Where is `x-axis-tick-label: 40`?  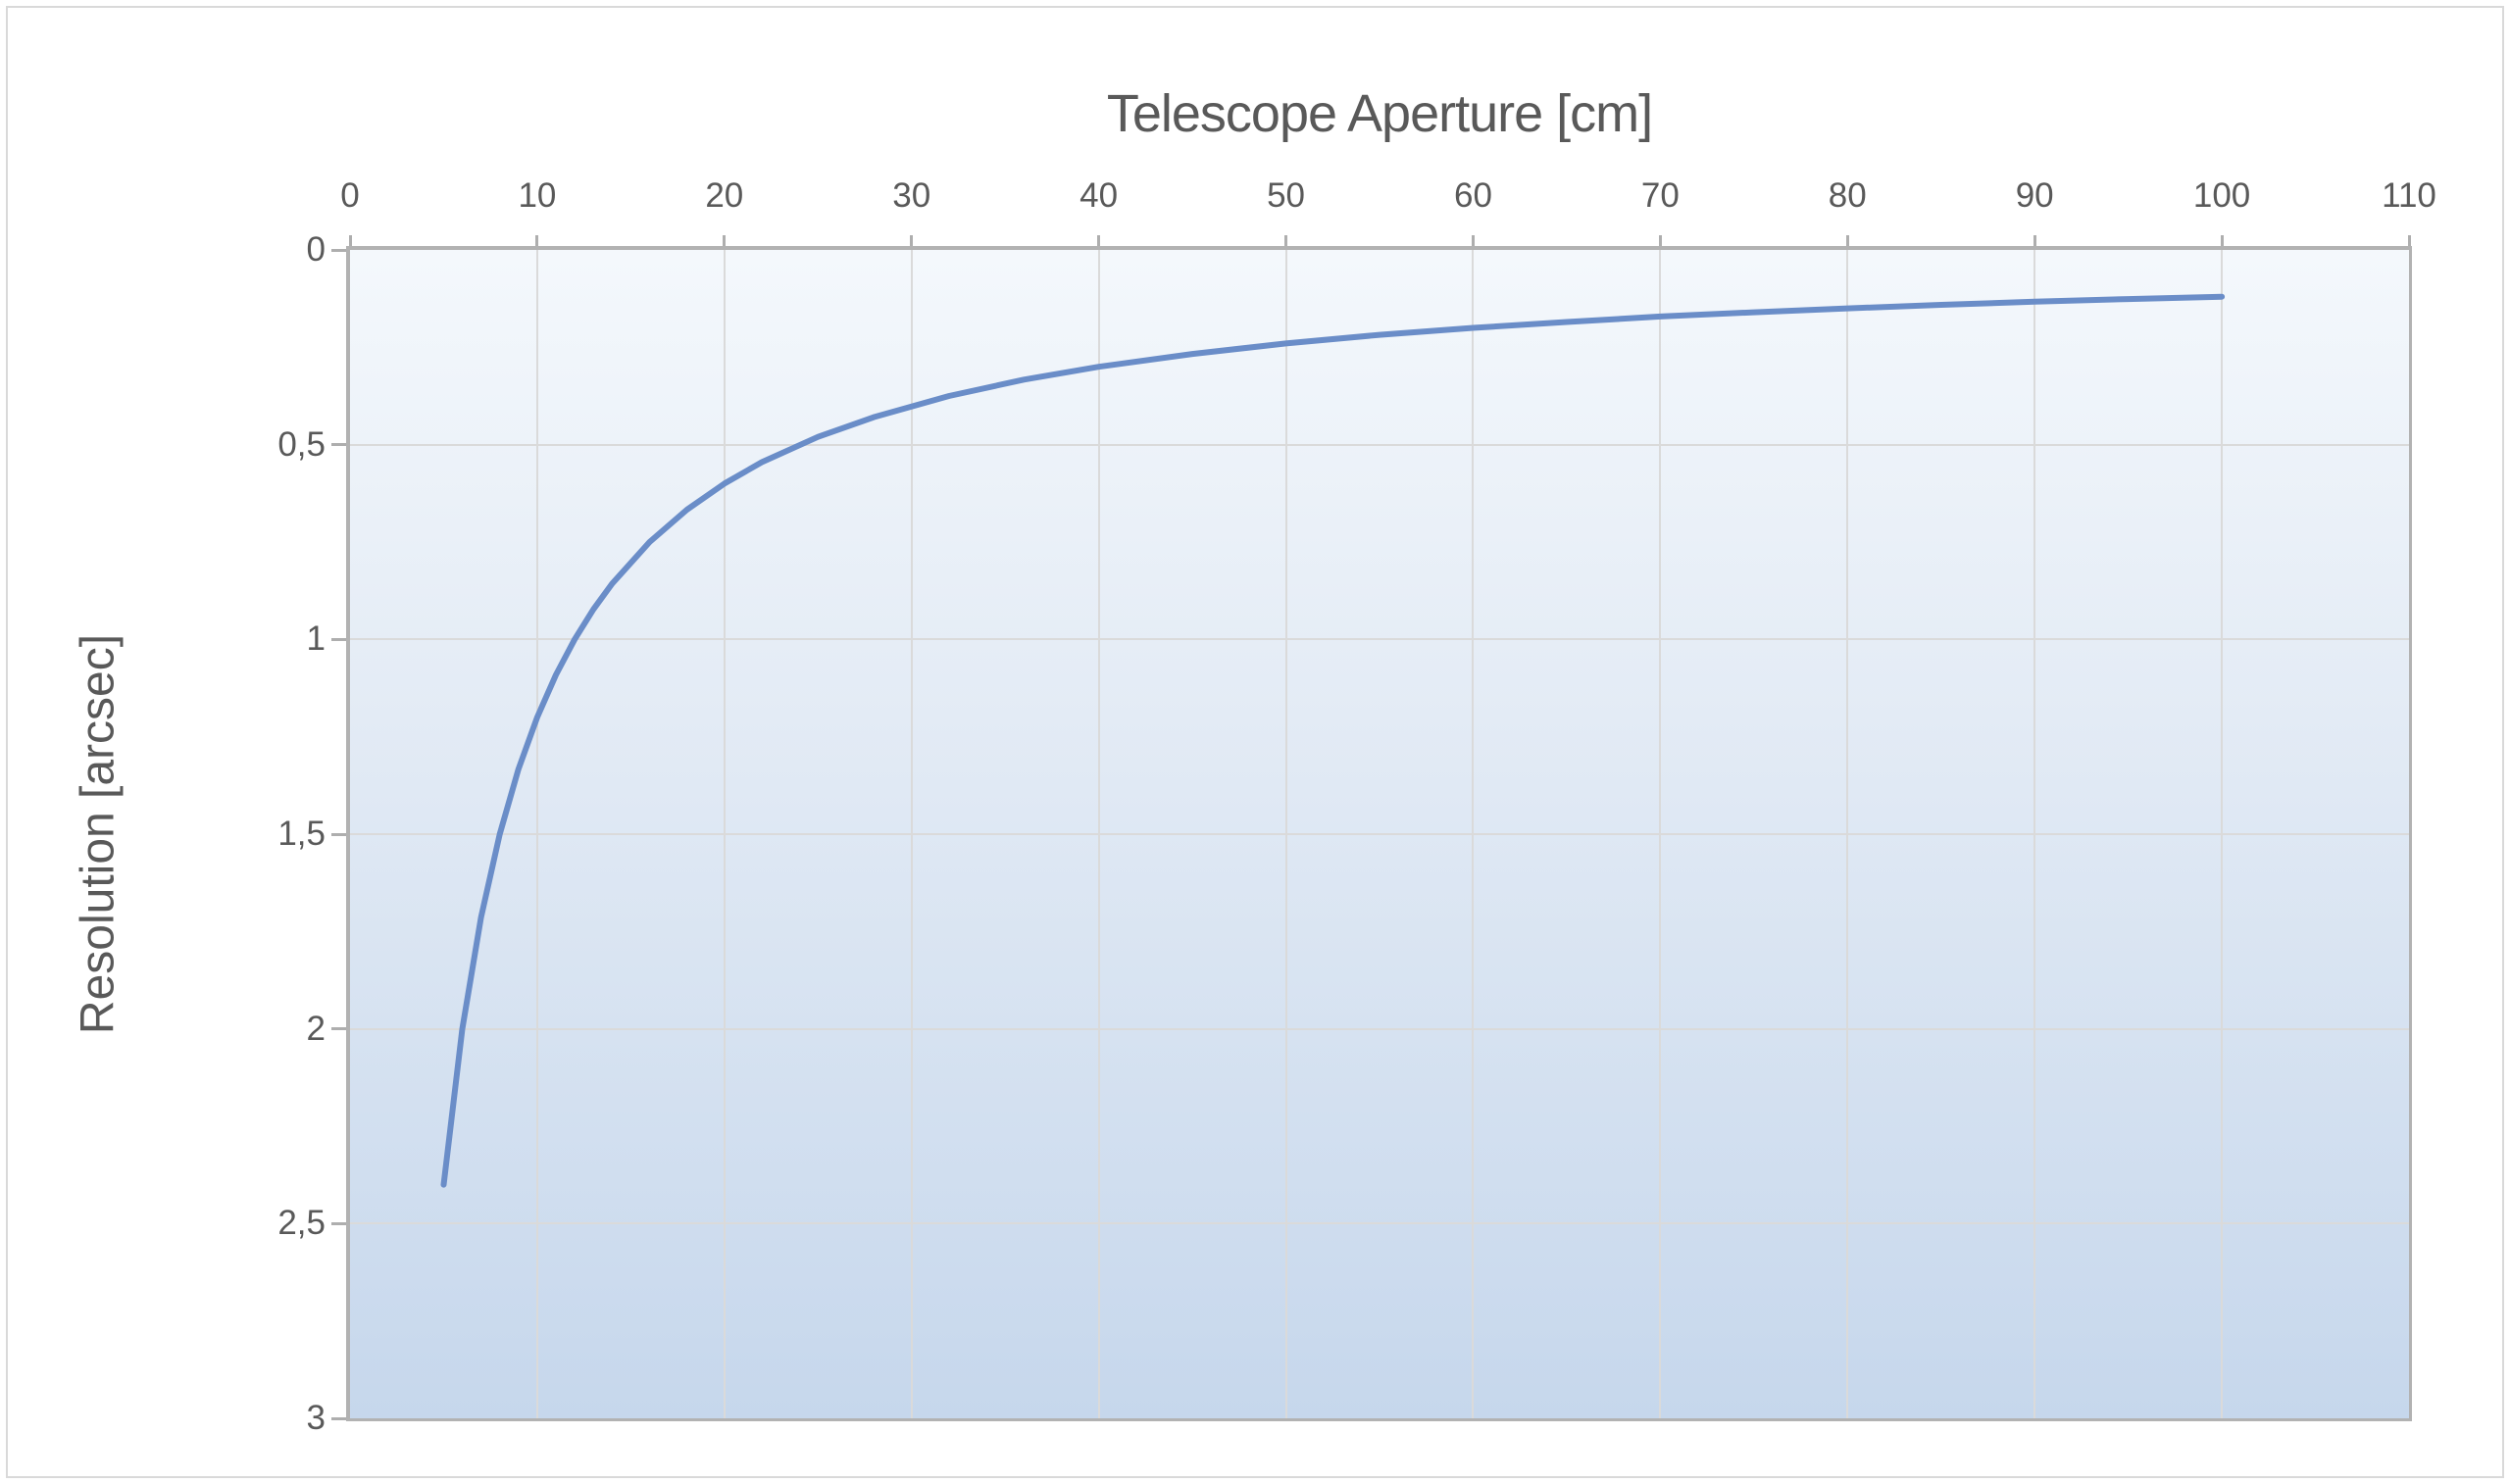 x-axis-tick-label: 40 is located at coordinates (1099, 196).